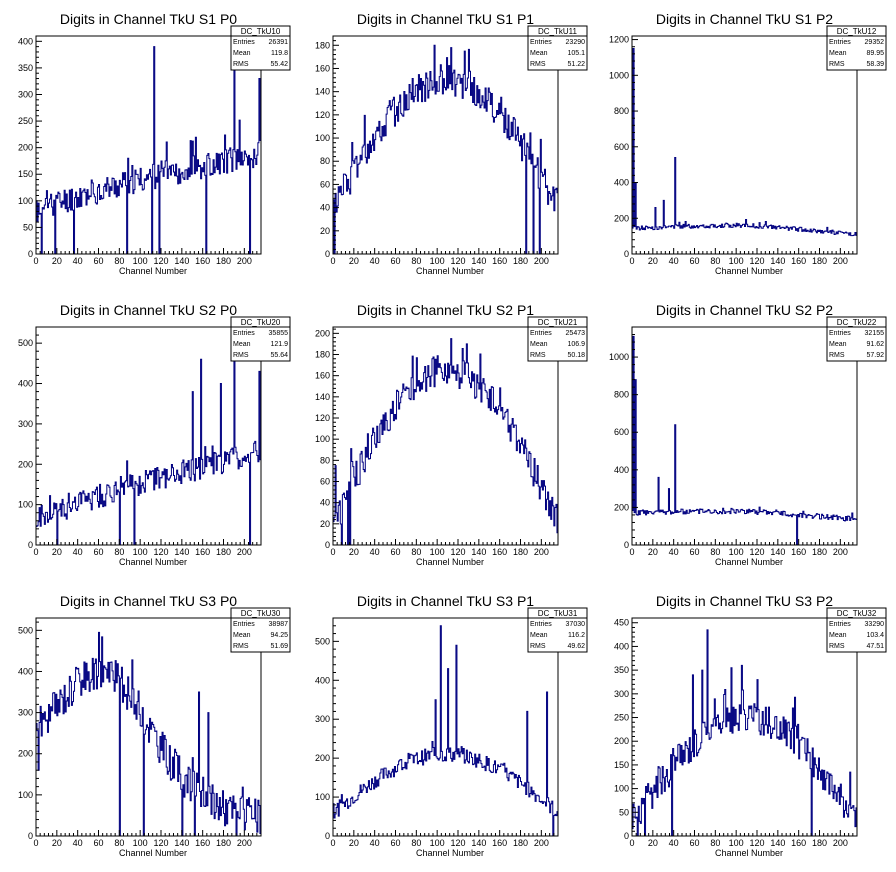 Image resolution: width=896 pixels, height=872 pixels. What do you see at coordinates (160, 552) in the screenshot?
I see `x-tick-label: 120` at bounding box center [160, 552].